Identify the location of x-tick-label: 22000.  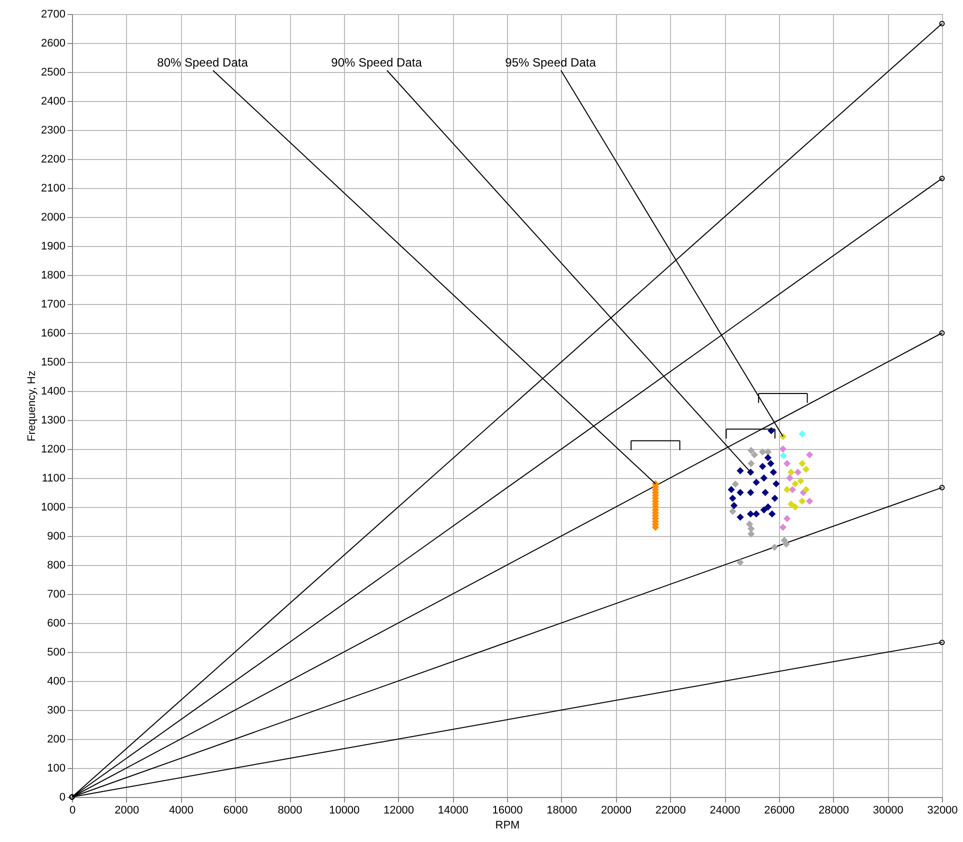
(670, 810).